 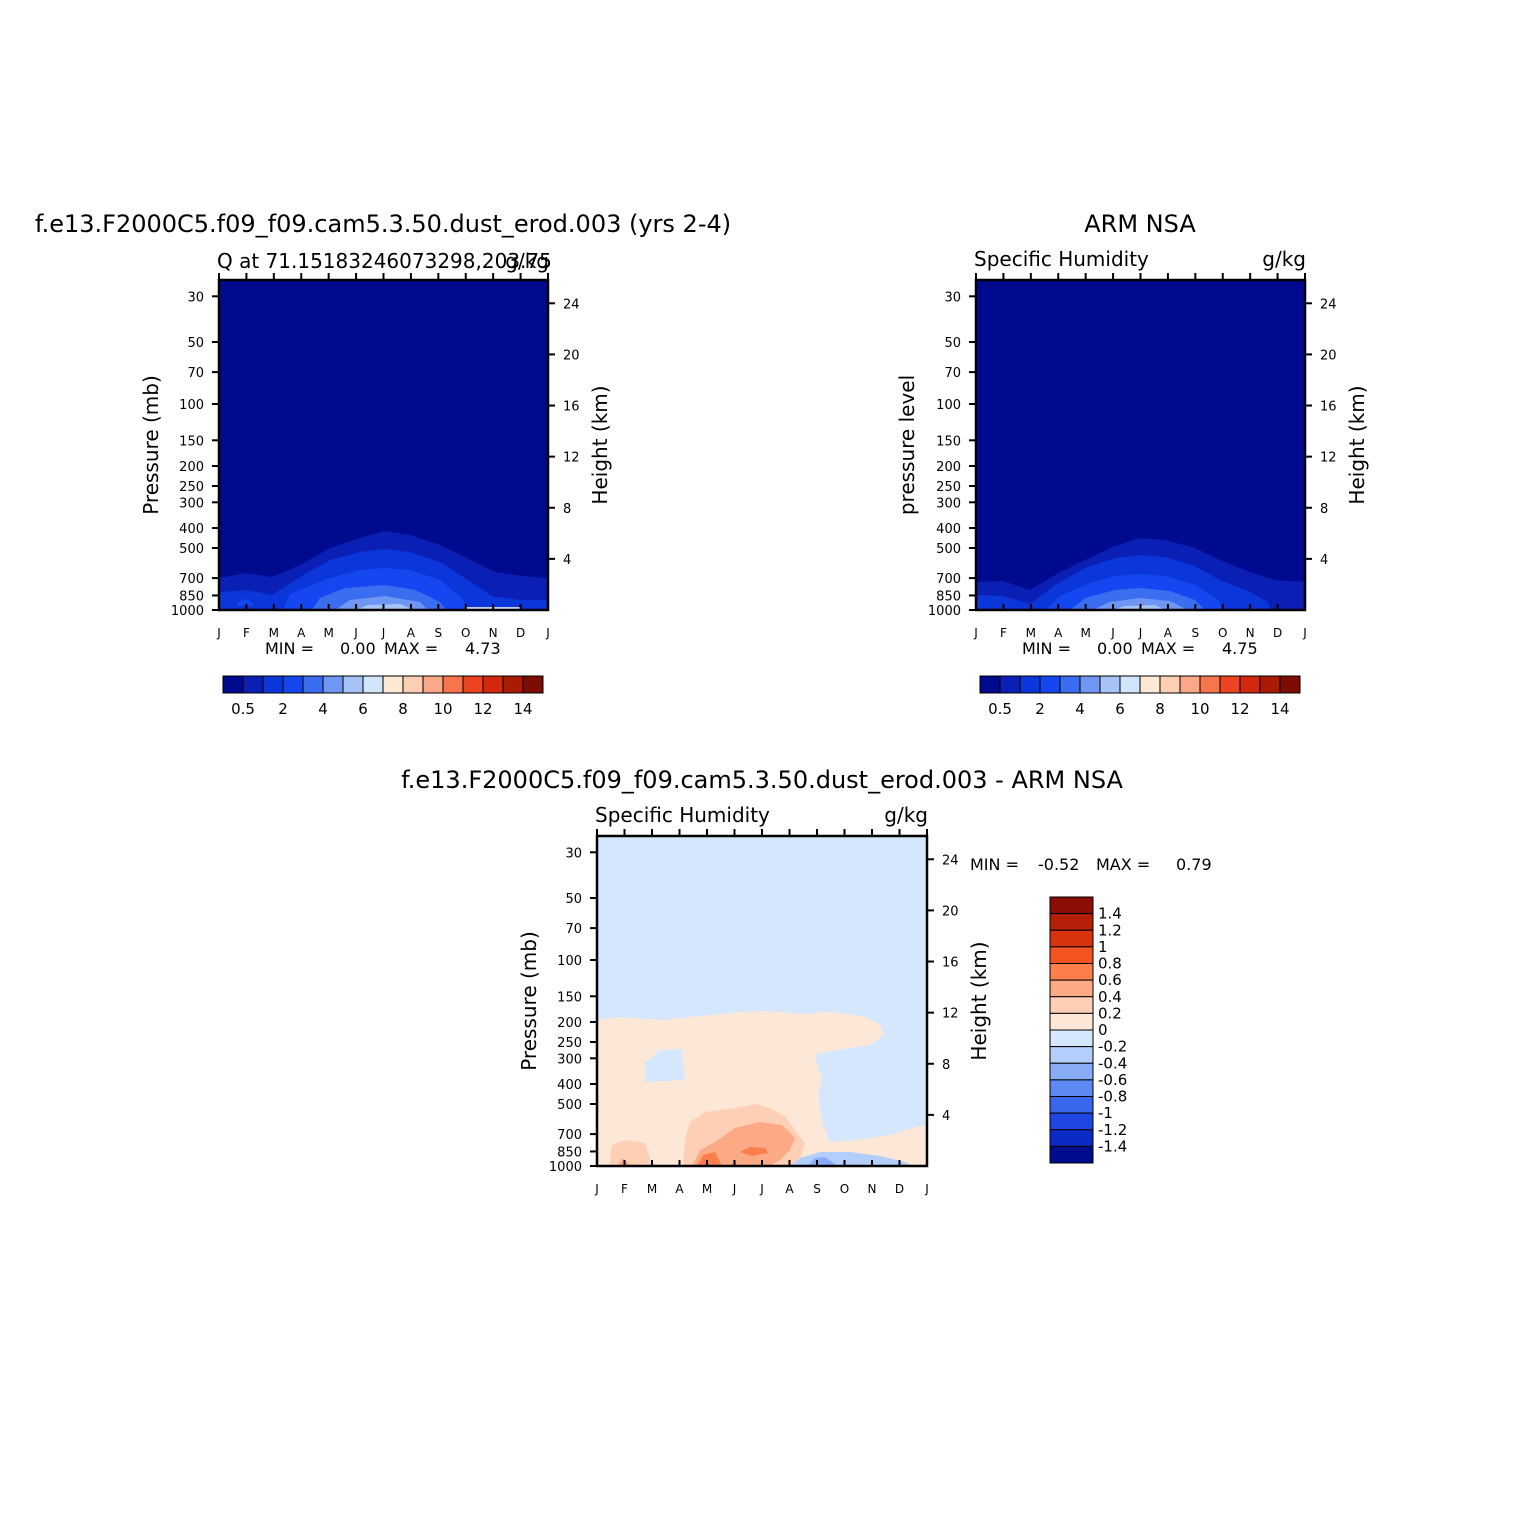 I want to click on colorbar-label: 1.4, so click(x=1110, y=914).